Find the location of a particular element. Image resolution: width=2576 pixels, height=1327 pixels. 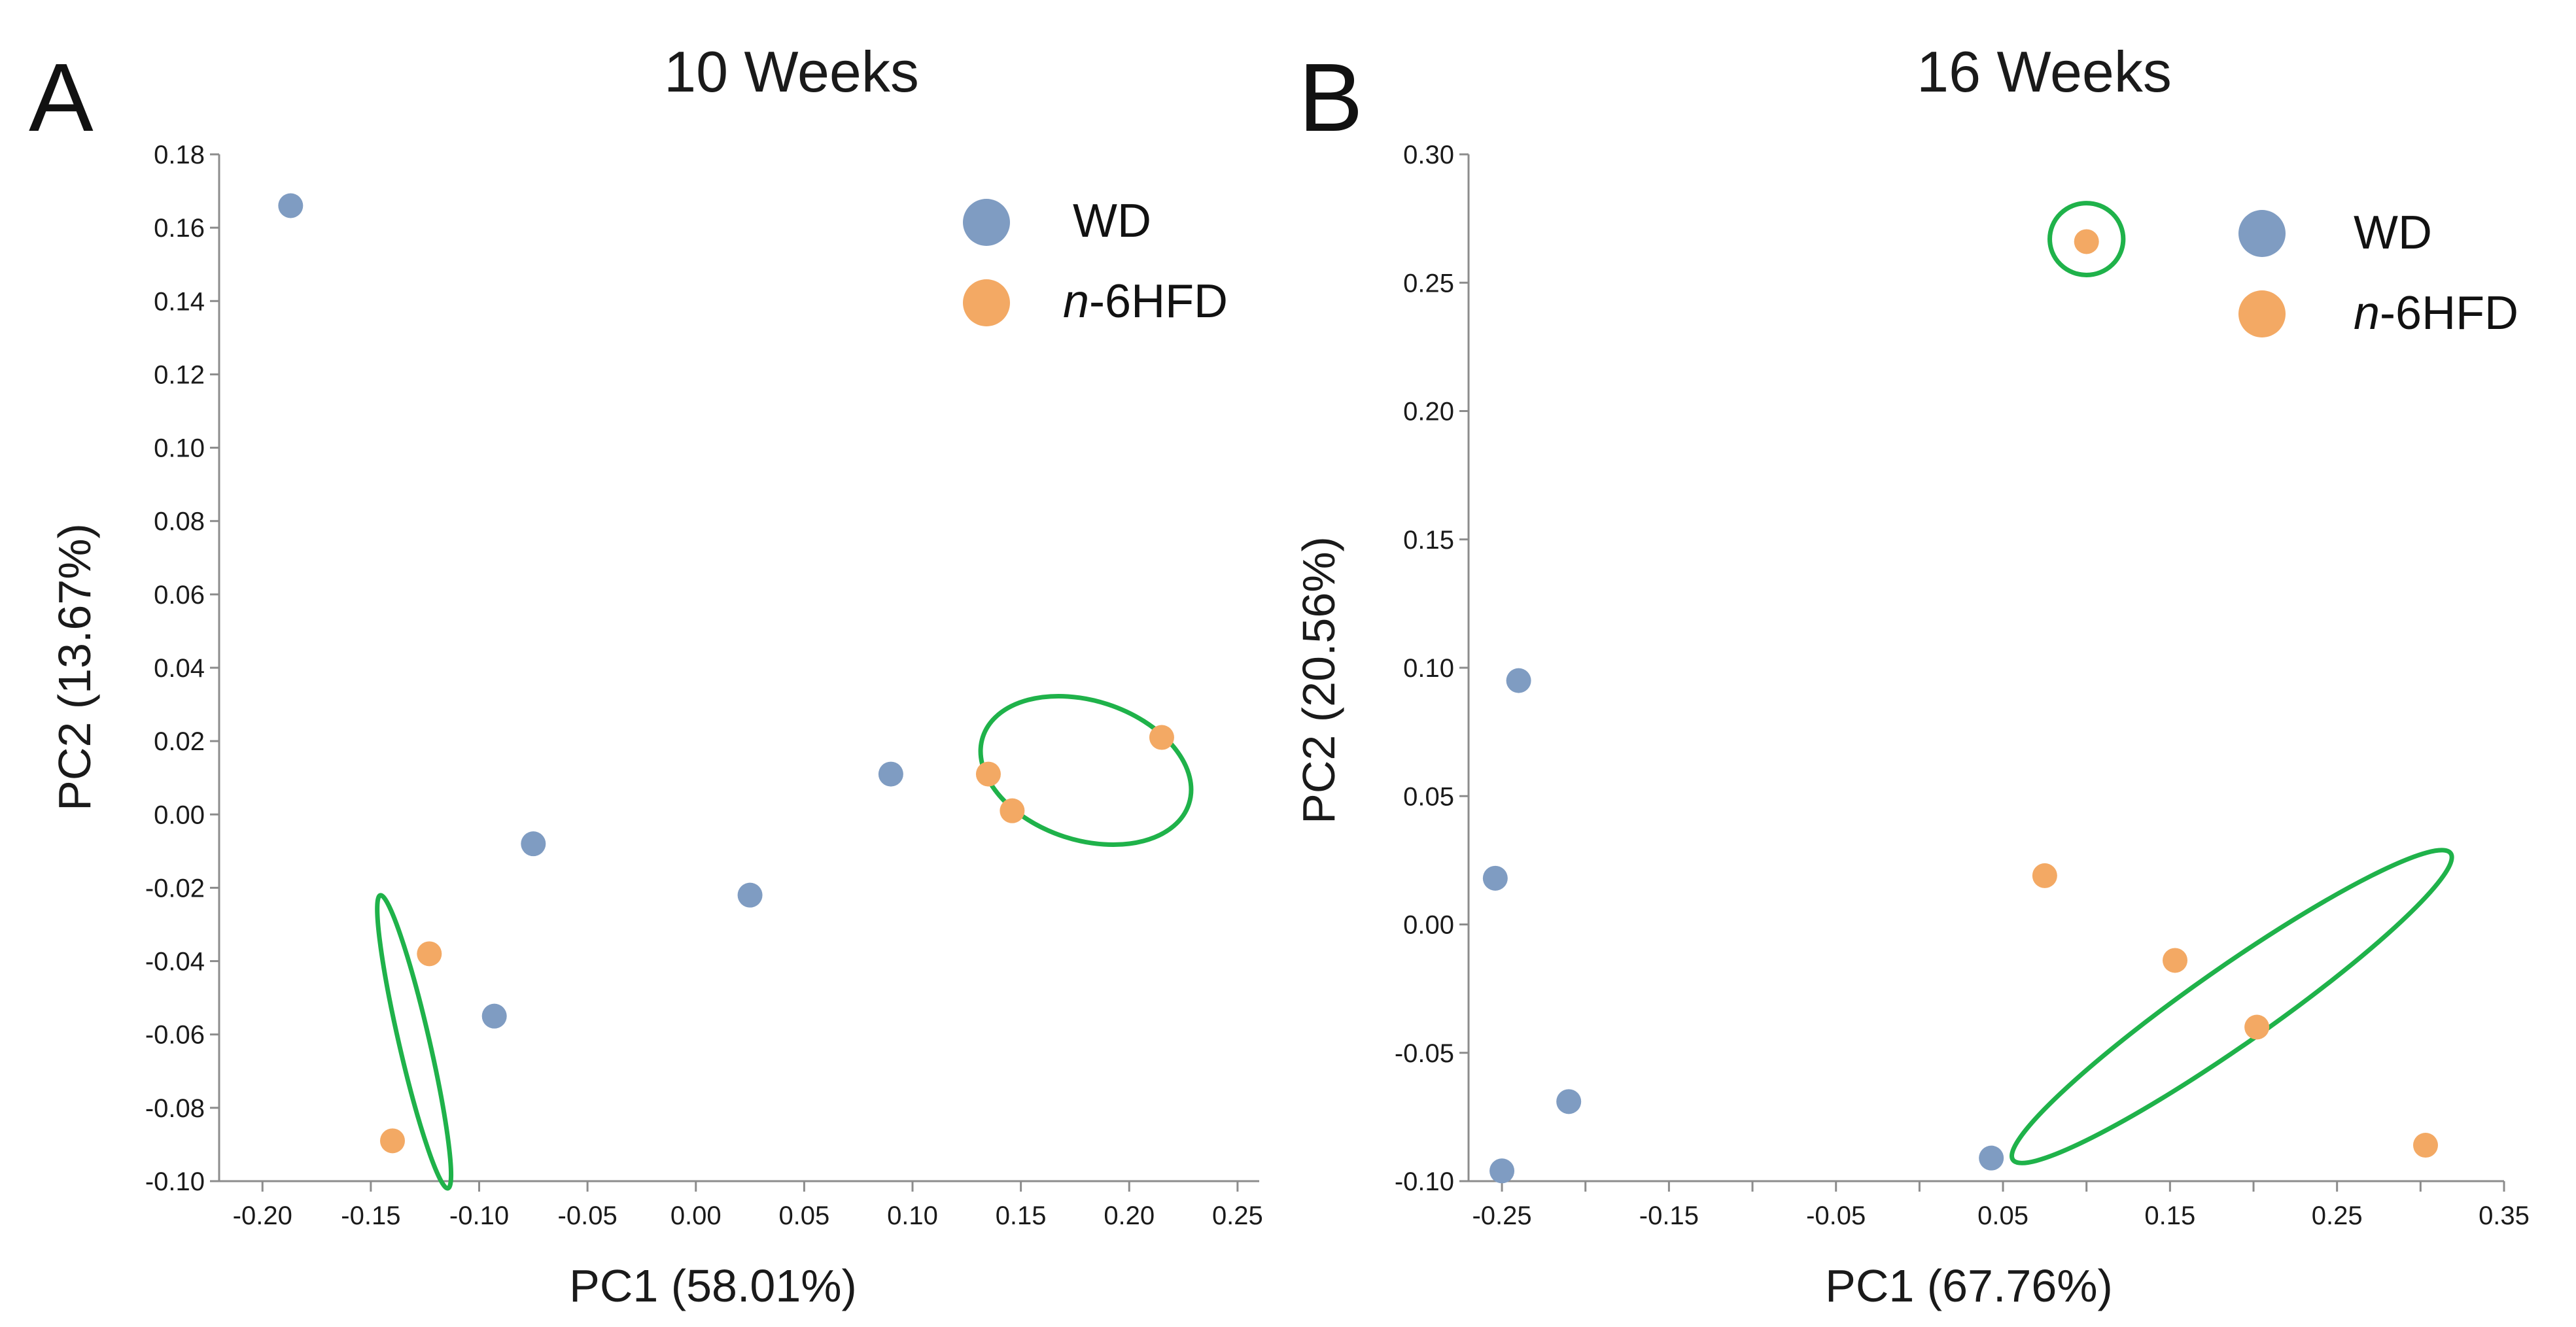

x-tick-label: -0.20 is located at coordinates (262, 1215).